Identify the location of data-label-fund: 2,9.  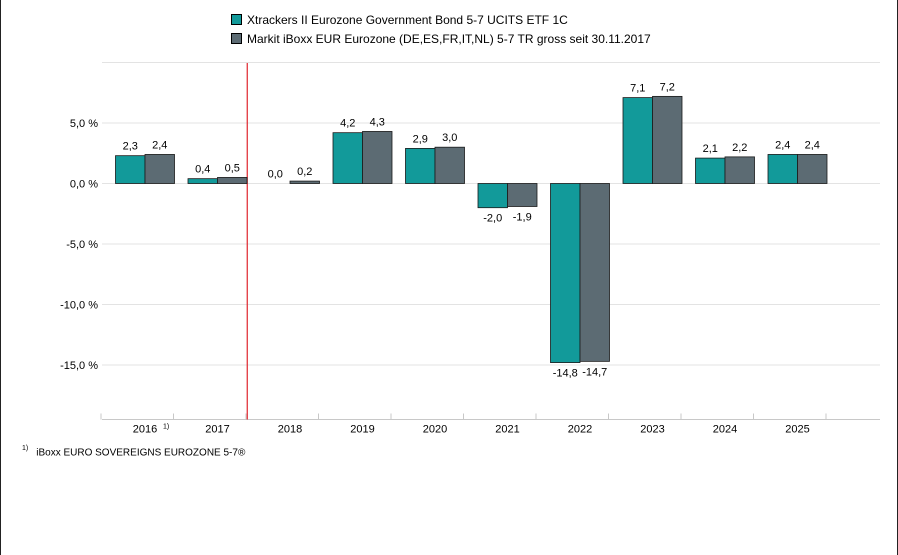
(420, 139).